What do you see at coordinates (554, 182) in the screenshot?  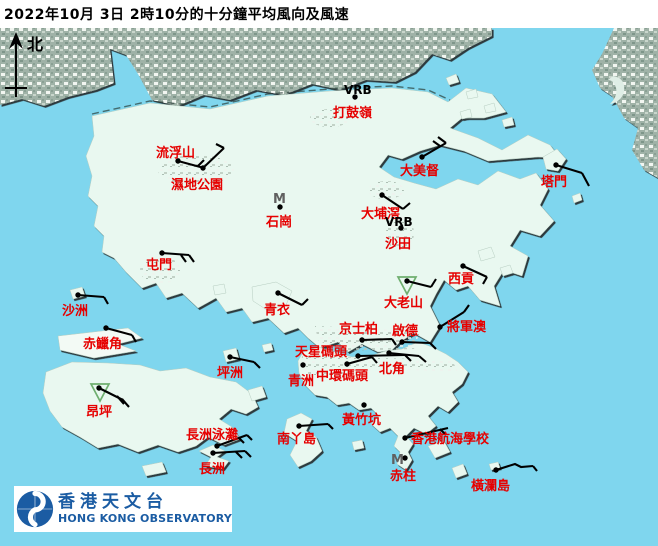 I see `station-label: 塔門` at bounding box center [554, 182].